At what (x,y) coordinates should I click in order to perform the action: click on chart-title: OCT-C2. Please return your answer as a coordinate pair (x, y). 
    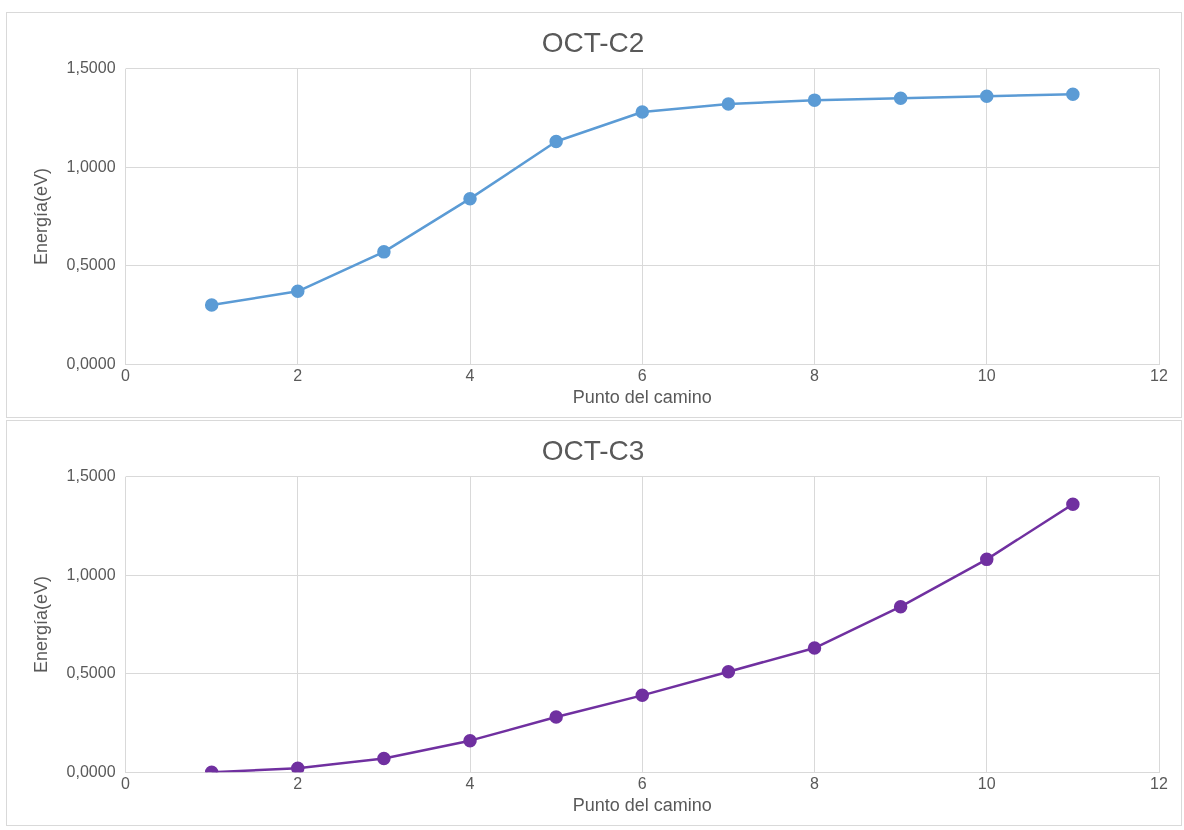
    Looking at the image, I should click on (593, 42).